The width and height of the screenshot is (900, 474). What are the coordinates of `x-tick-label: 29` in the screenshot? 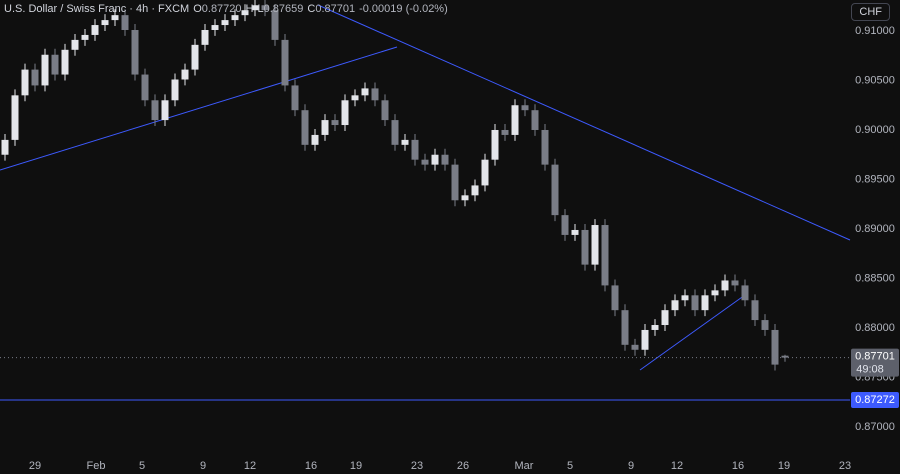 It's located at (35, 466).